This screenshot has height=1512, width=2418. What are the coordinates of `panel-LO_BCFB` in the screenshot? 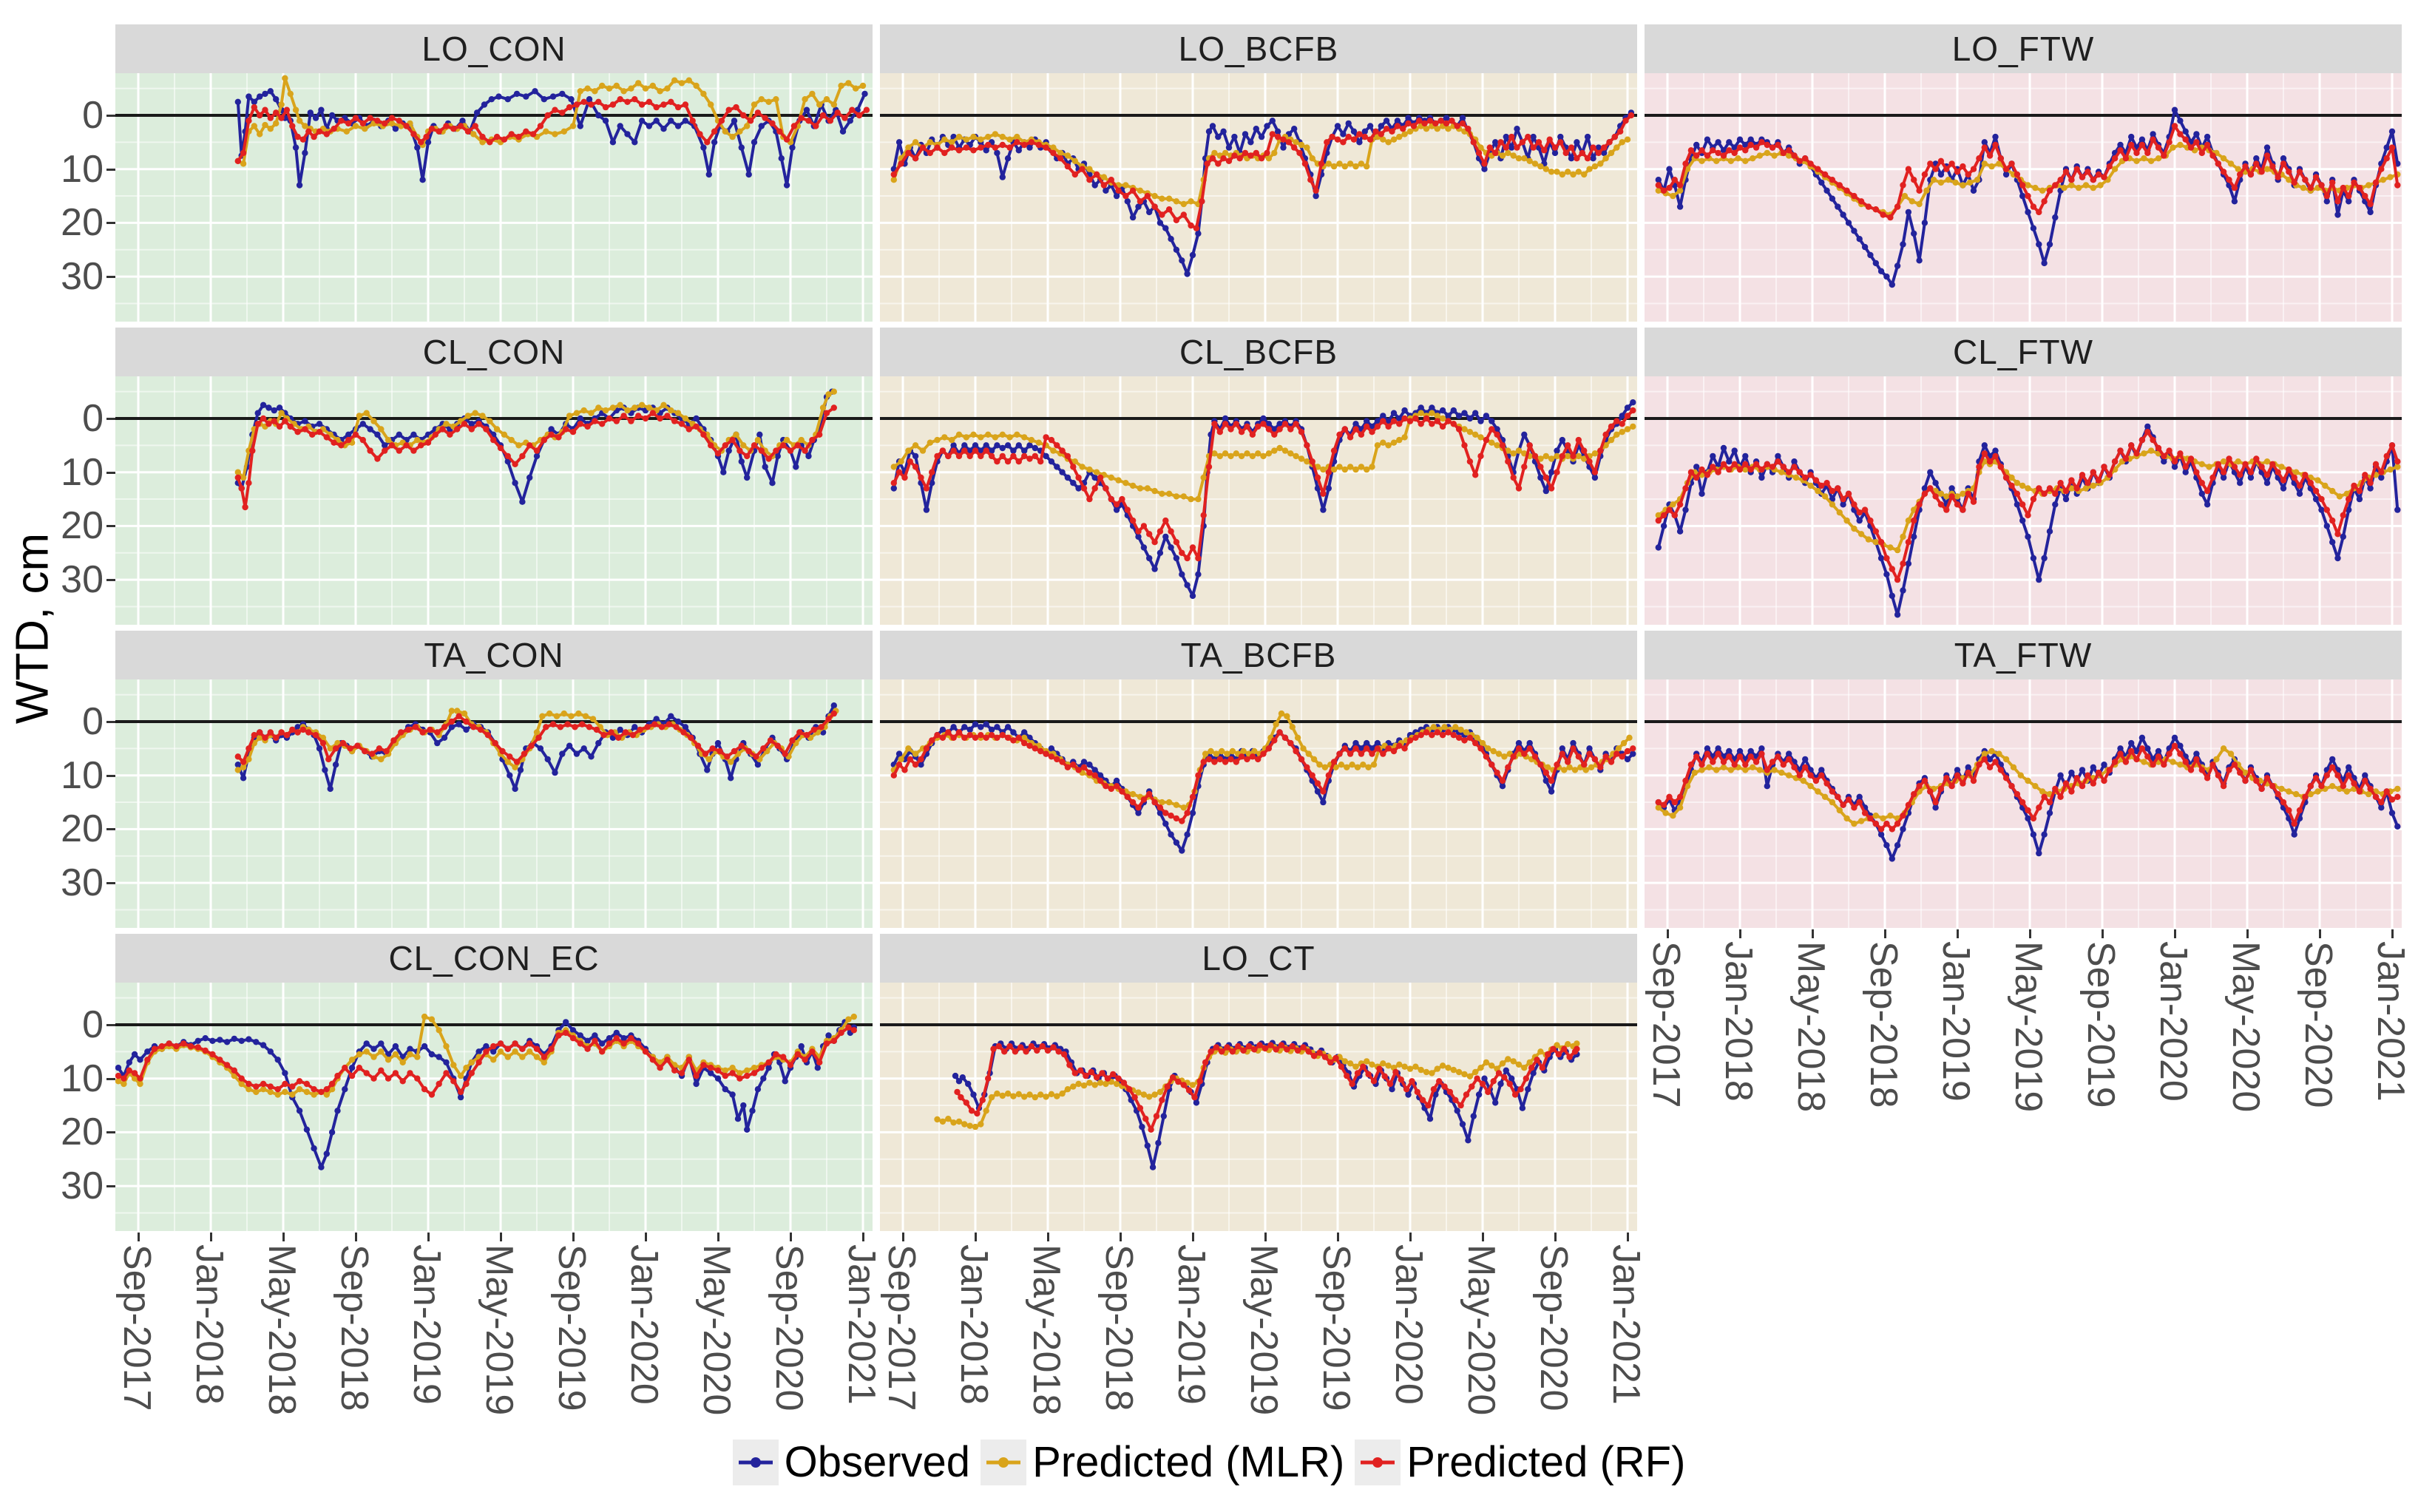 It's located at (1258, 197).